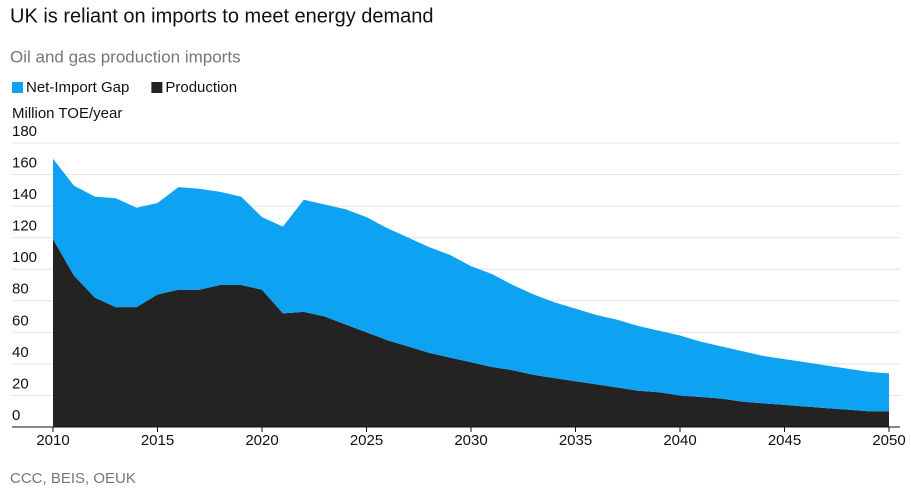 Image resolution: width=911 pixels, height=496 pixels. I want to click on y-tick-label: 160, so click(24, 163).